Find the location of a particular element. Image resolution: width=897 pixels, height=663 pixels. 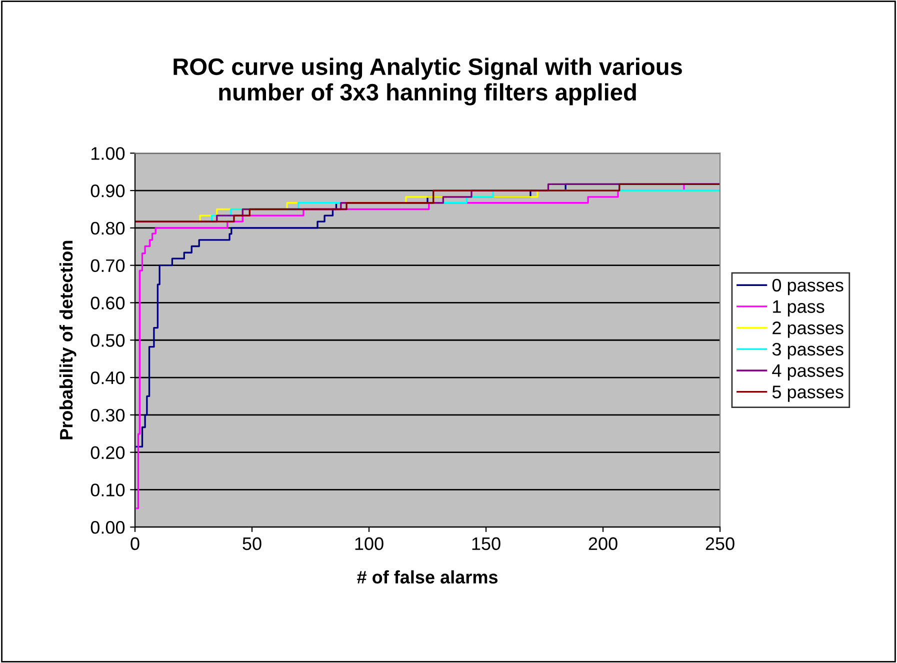

y-tick-label: 0.50 is located at coordinates (107, 340).